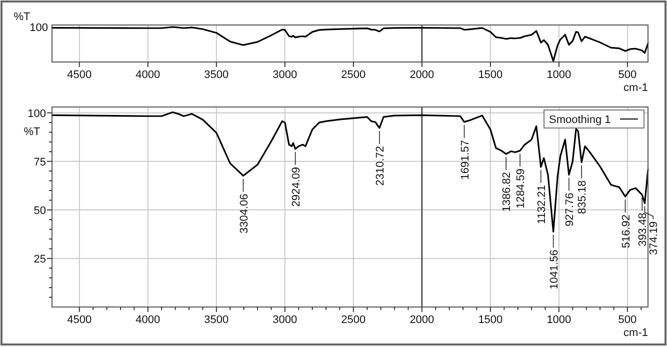 This screenshot has width=667, height=347. What do you see at coordinates (40, 259) in the screenshot?
I see `y-tick-label: 25` at bounding box center [40, 259].